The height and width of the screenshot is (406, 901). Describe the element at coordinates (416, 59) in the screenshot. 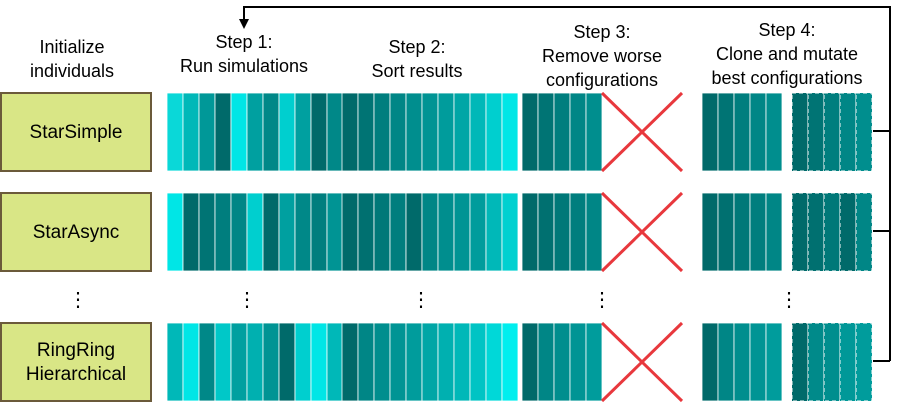

I see `header-step2: Step 2: Sort results` at that location.